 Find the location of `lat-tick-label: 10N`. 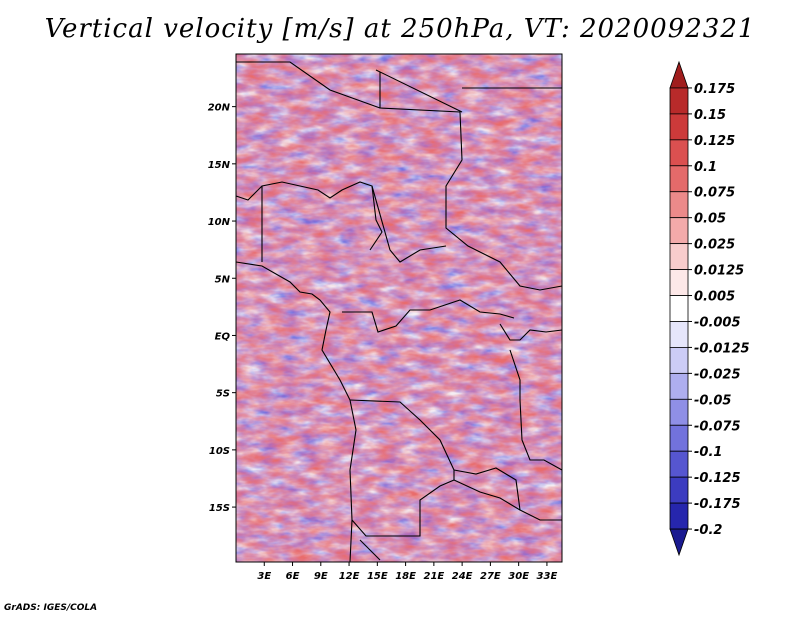

lat-tick-label: 10N is located at coordinates (219, 222).